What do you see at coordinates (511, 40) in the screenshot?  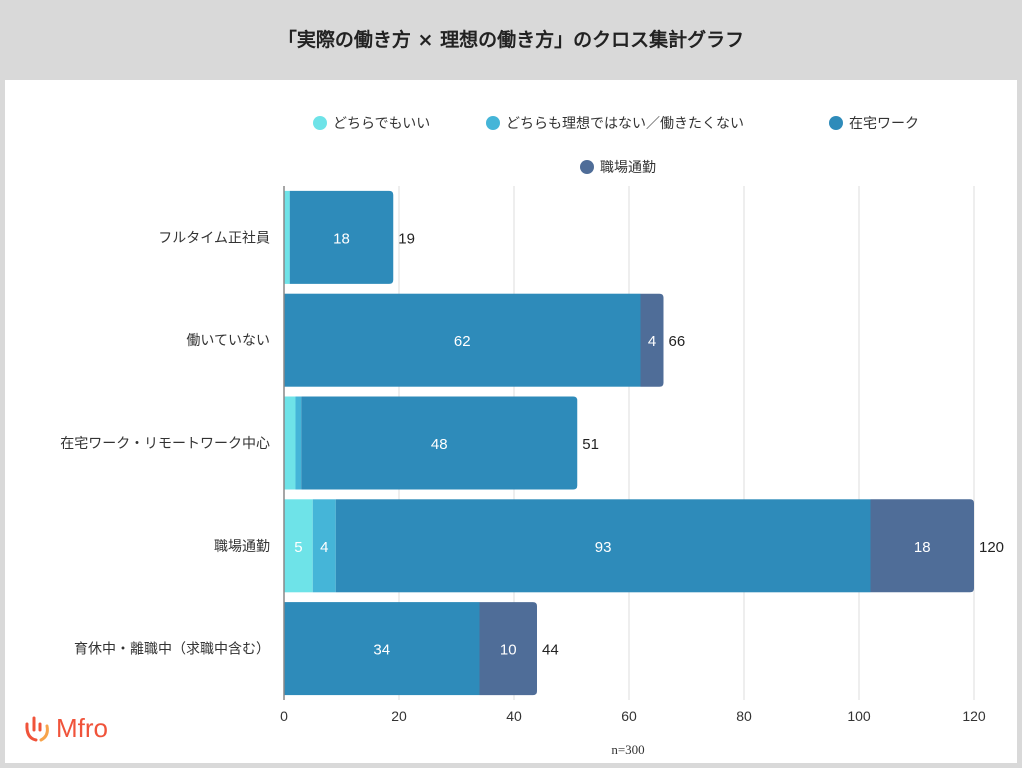 I see `chart-title: 「実際の働き方 × 理想の働き方」のクロス集計グラフ` at bounding box center [511, 40].